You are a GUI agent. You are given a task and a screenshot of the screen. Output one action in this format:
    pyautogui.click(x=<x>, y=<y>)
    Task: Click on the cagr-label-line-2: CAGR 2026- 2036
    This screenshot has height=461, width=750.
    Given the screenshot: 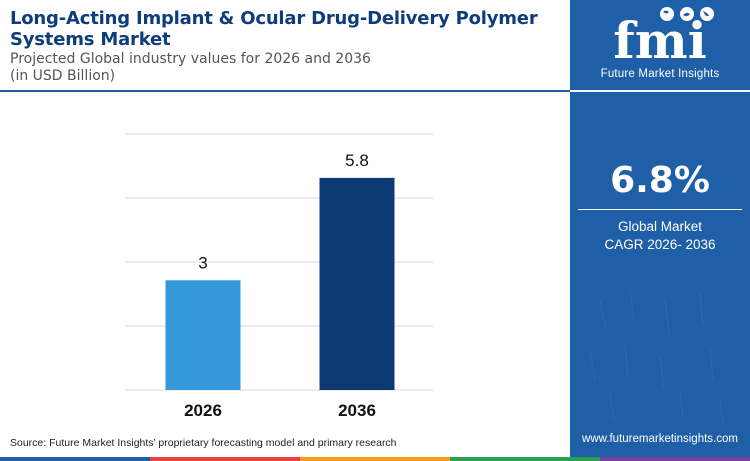 What is the action you would take?
    pyautogui.click(x=660, y=244)
    